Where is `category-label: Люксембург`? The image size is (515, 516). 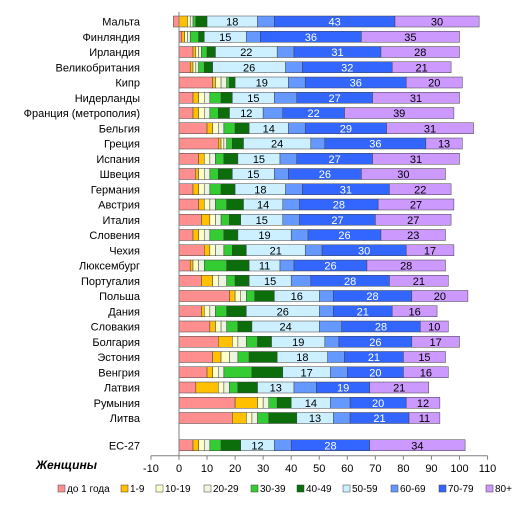
category-label: Люксембург is located at coordinates (109, 267).